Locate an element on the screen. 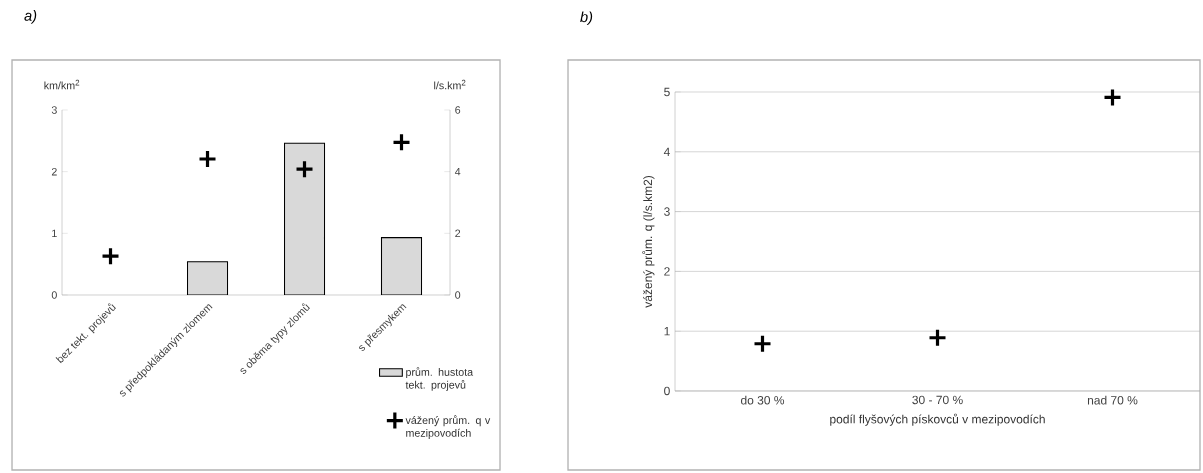 This screenshot has width=1203, height=473. y2-axis-title: l/s.km$^{2}$ is located at coordinates (450, 84).